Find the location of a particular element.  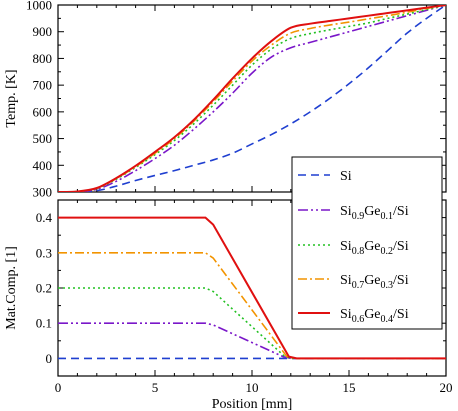

bottom-y-tick-label: 0.3 is located at coordinates (44, 252).